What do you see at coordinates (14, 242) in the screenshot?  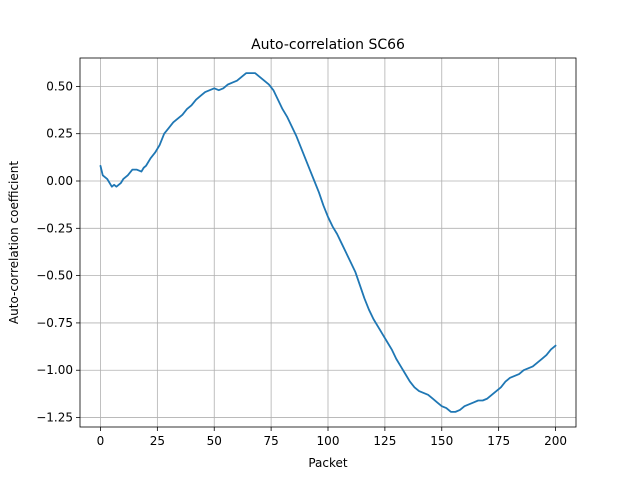 I see `y-axis-label: Auto-correlation coefficient` at bounding box center [14, 242].